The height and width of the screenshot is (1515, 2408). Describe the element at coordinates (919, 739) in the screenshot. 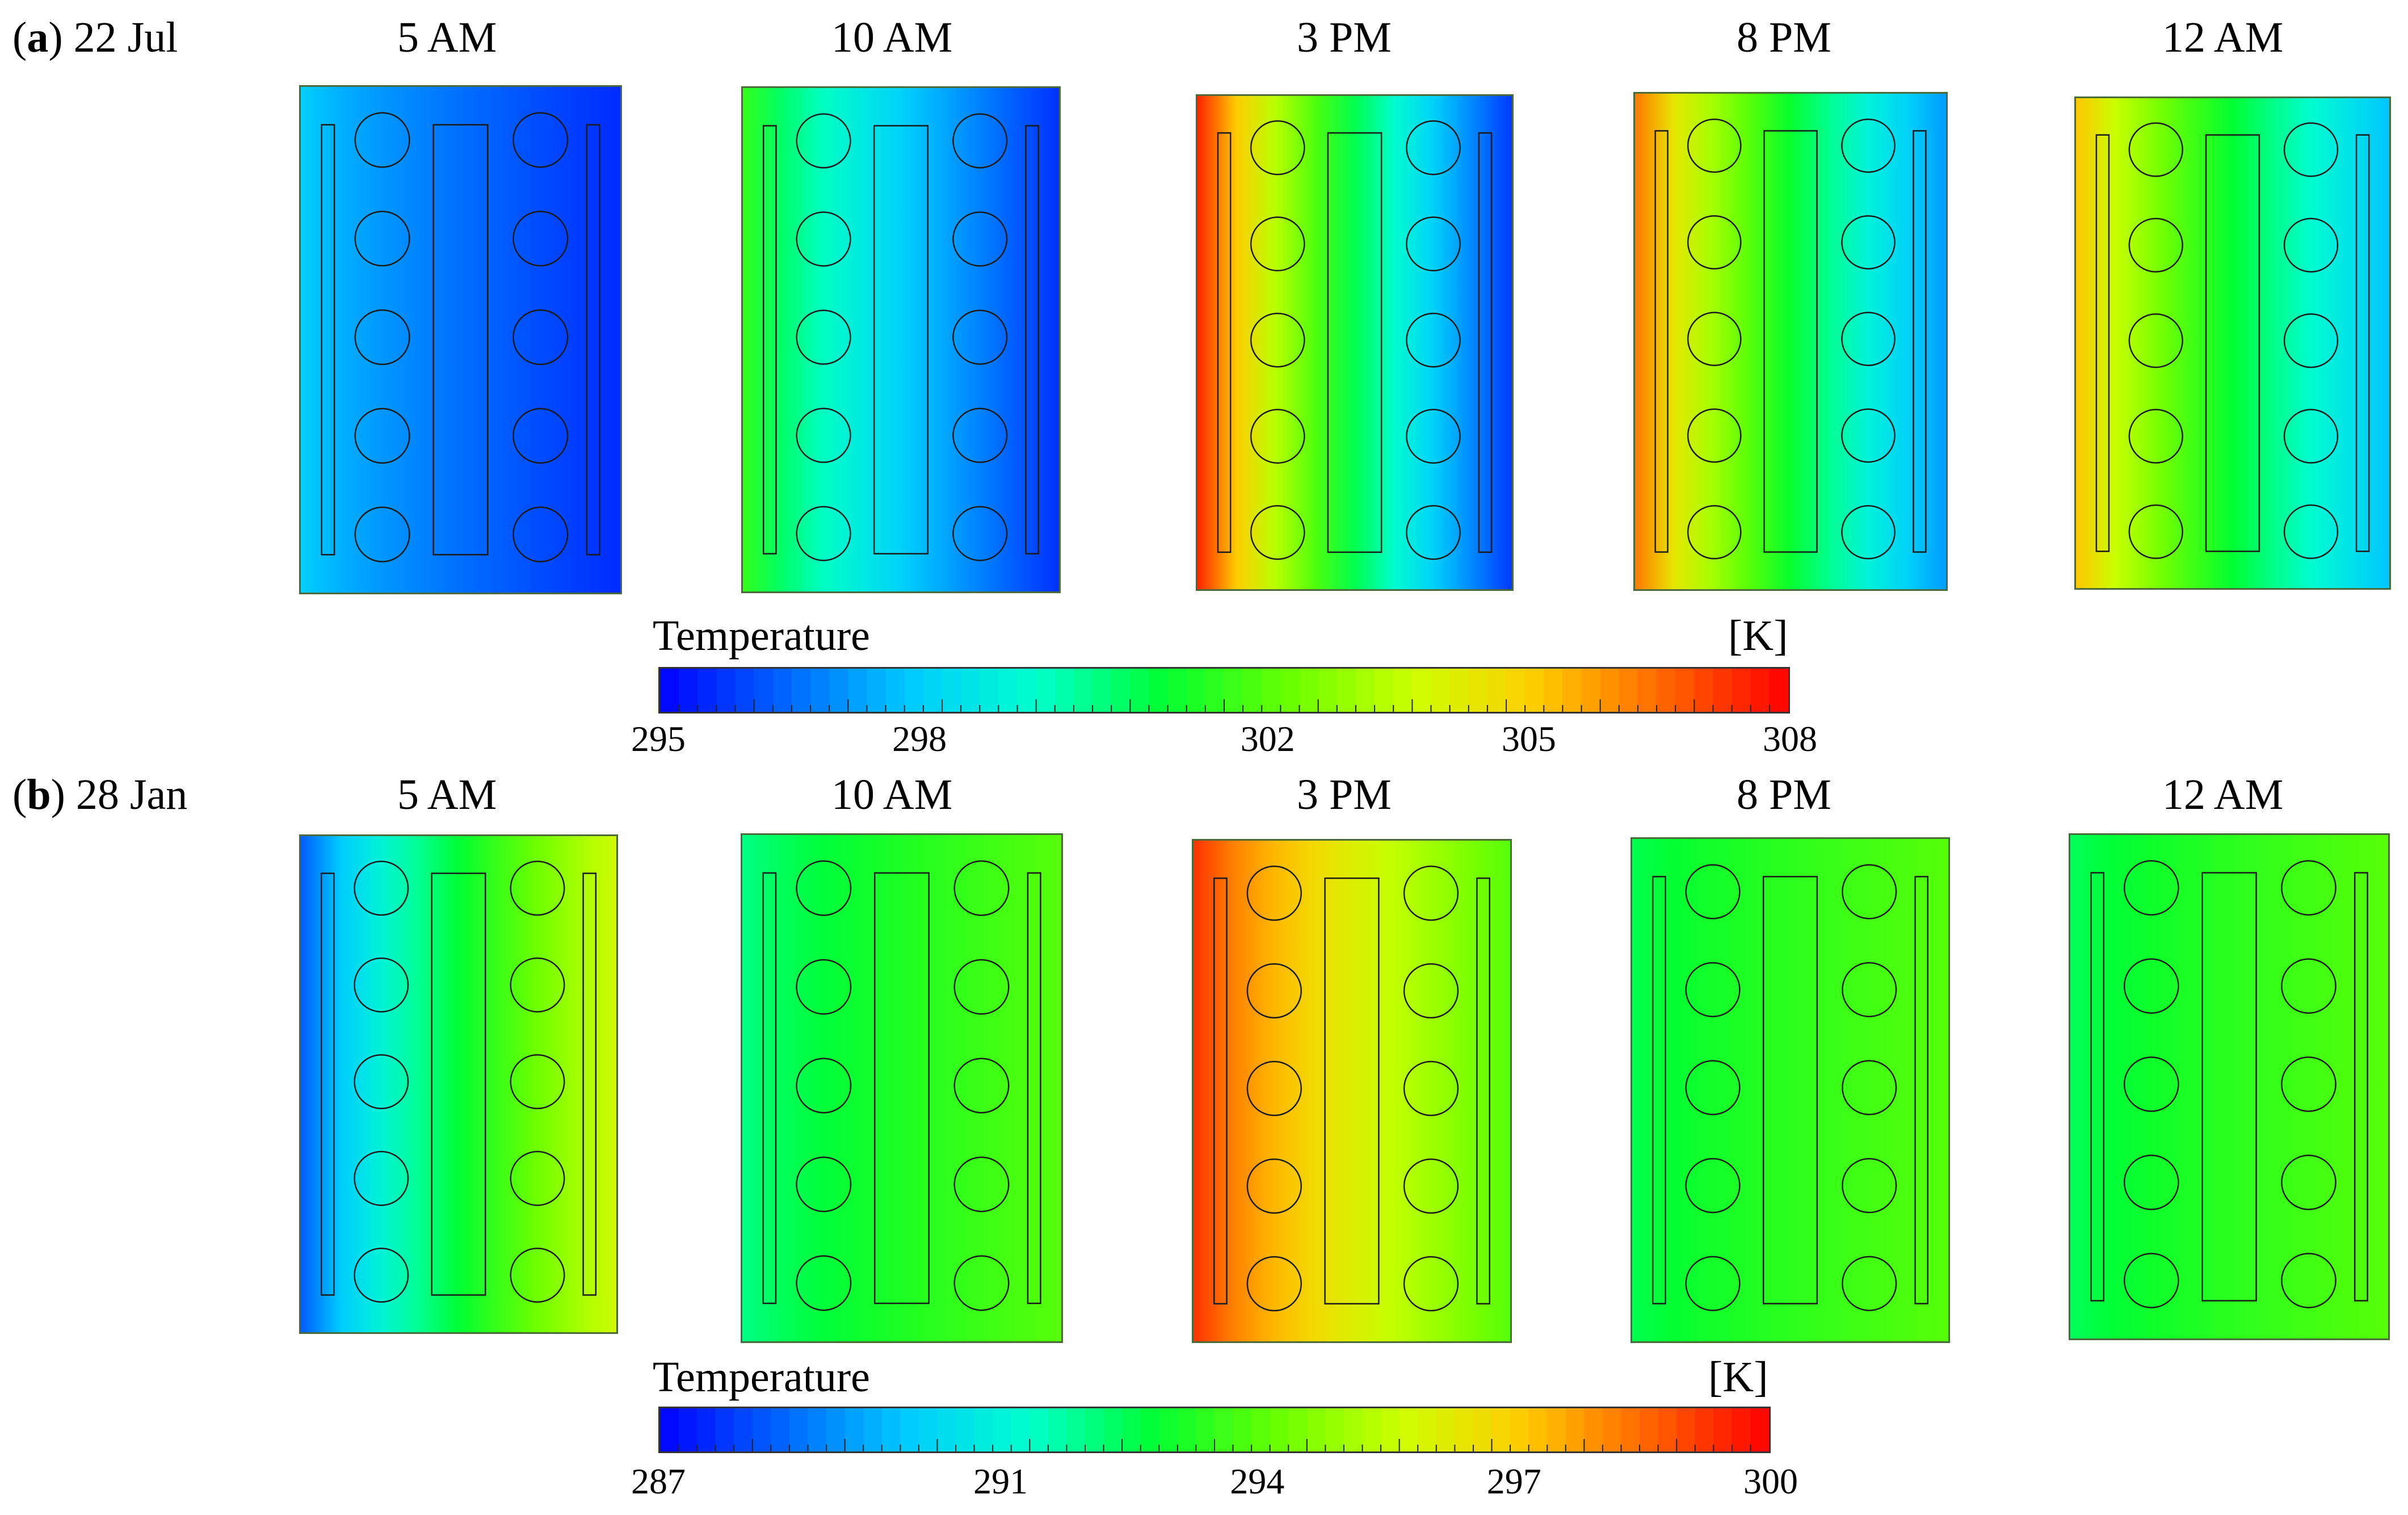

I see `colorbar-tick-label: 298` at that location.